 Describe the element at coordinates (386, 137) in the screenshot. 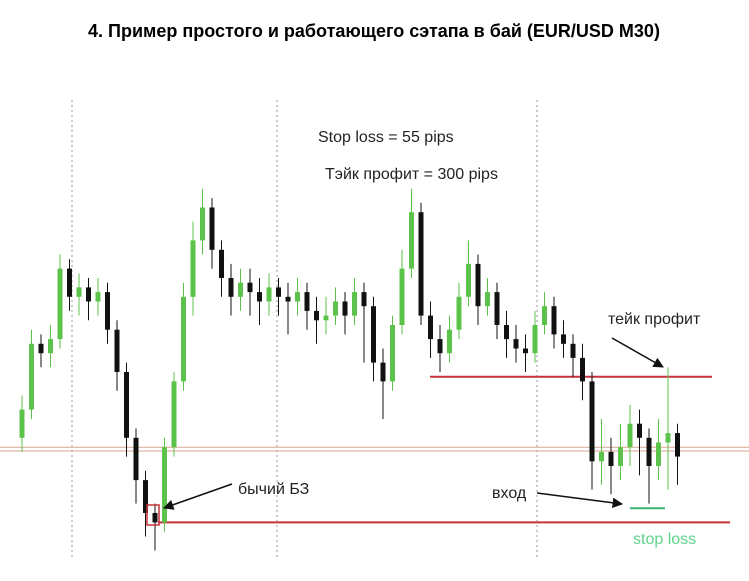

I see `annotation: Stop loss = 55 pips` at that location.